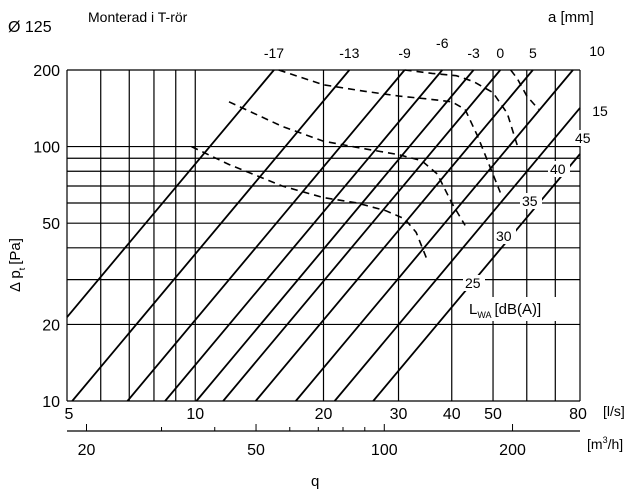  Describe the element at coordinates (597, 51) in the screenshot. I see `a-line-label: 10` at that location.